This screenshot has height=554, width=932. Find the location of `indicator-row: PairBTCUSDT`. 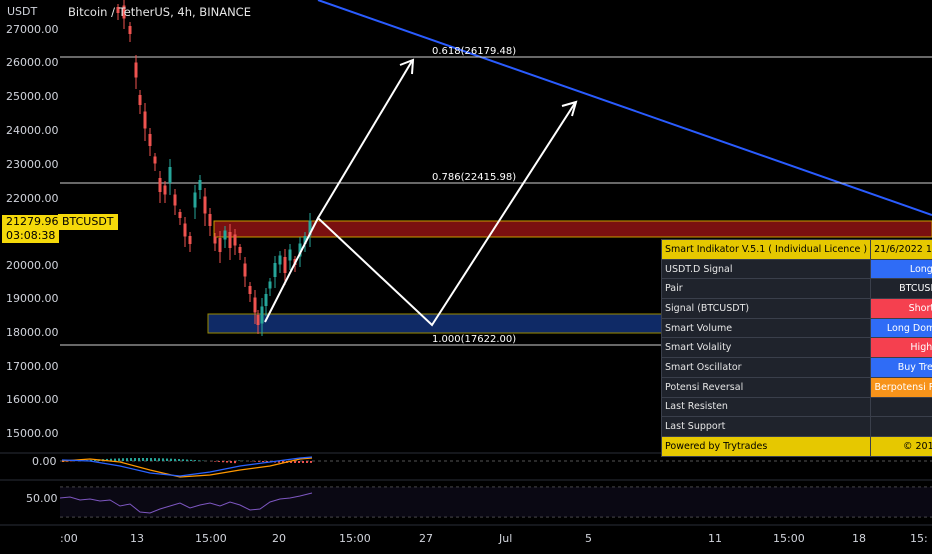

indicator-row: PairBTCUSDT is located at coordinates (797, 289).